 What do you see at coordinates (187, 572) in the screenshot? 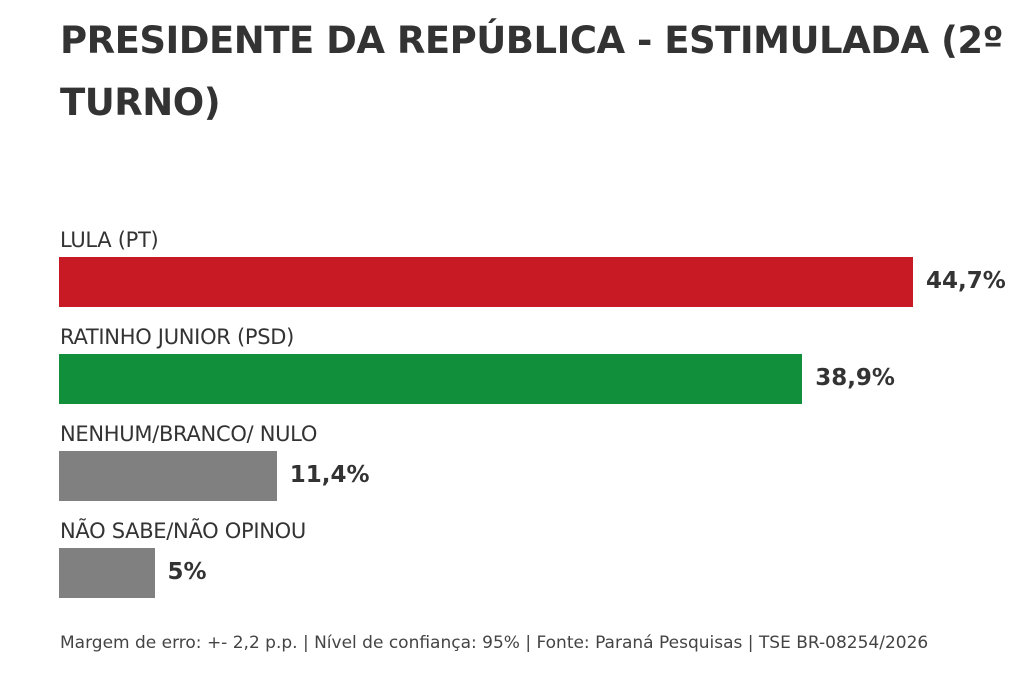
I see `value-label: 5%` at bounding box center [187, 572].